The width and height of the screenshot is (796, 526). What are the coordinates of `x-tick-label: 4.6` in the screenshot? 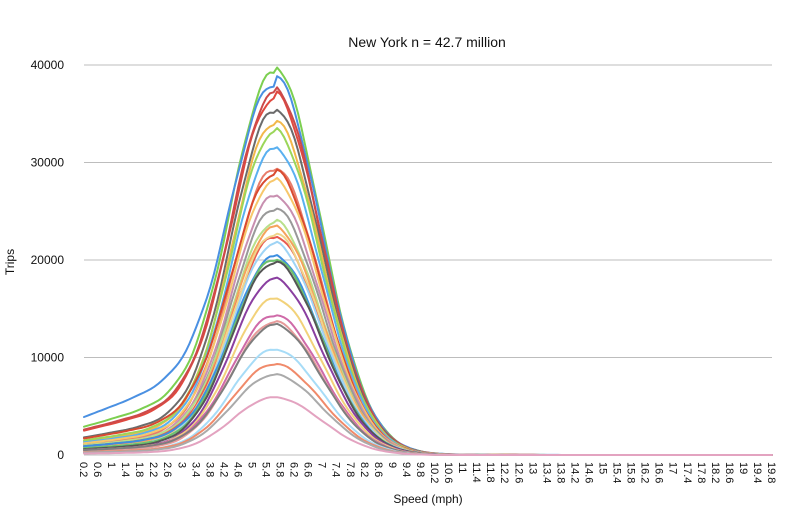 It's located at (237, 469).